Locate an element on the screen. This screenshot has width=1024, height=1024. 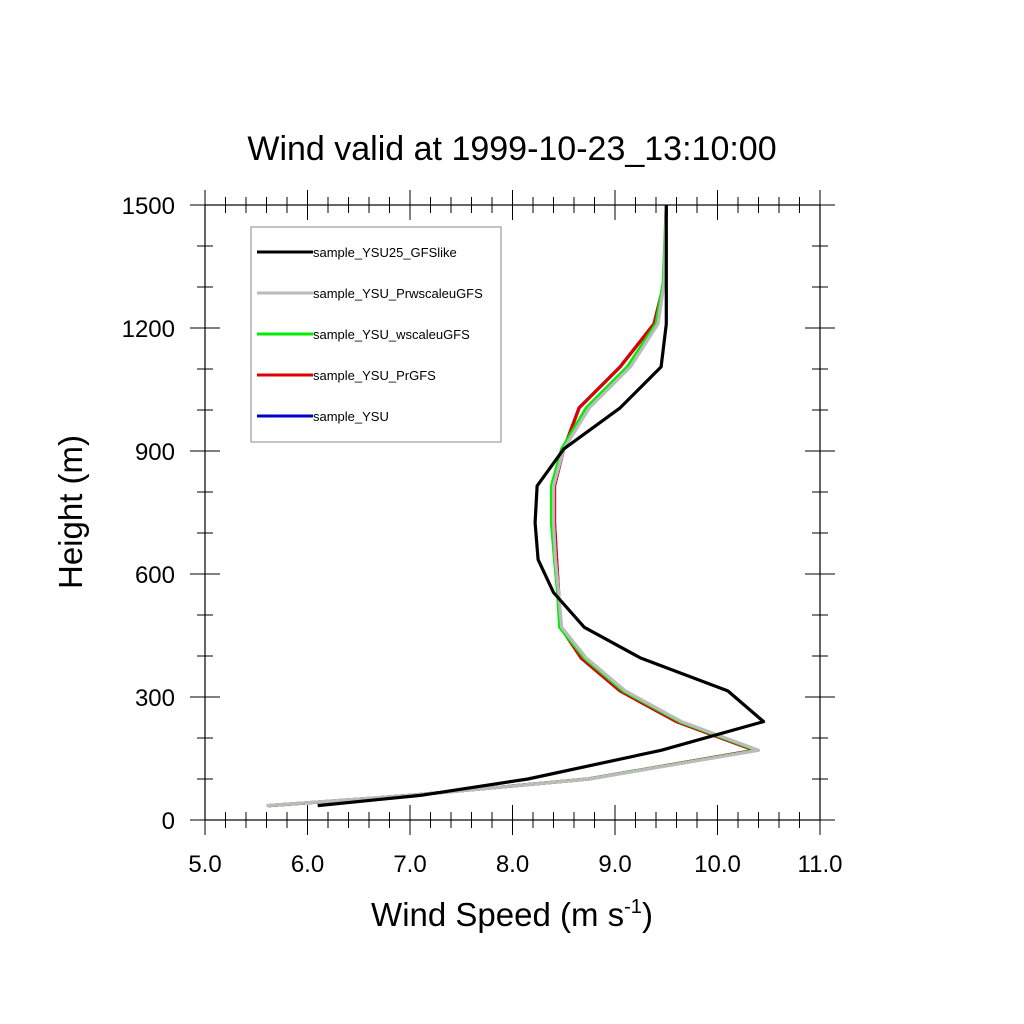
x-axis-label-main: Wind Speed (m s is located at coordinates (497, 914).